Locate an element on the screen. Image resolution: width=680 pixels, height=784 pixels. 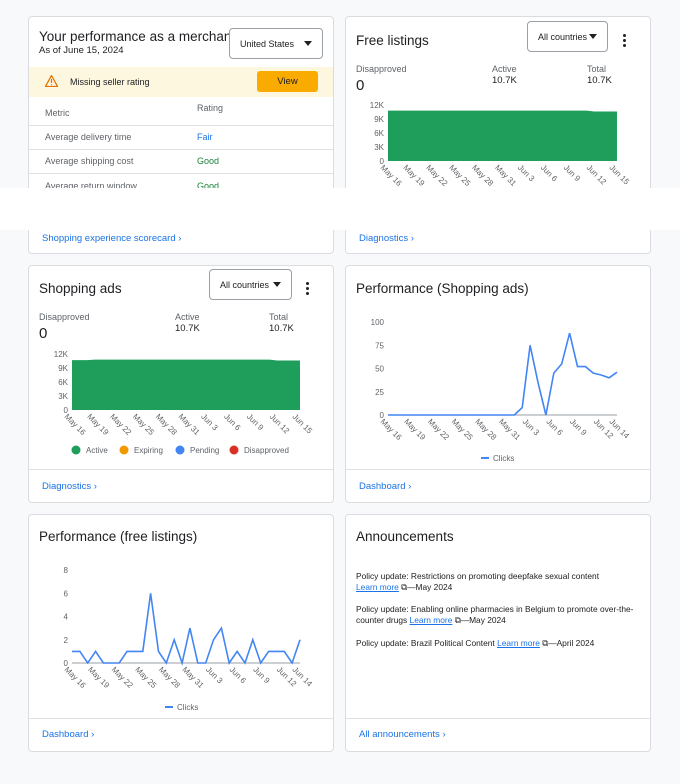
card-title: Your performance as a merchant is located at coordinates (137, 36).